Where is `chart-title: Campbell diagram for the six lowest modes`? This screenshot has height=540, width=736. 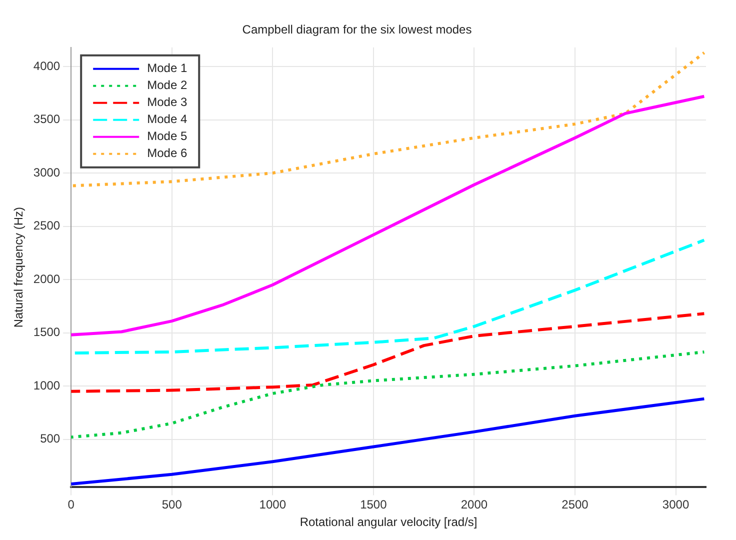 chart-title: Campbell diagram for the six lowest modes is located at coordinates (357, 29).